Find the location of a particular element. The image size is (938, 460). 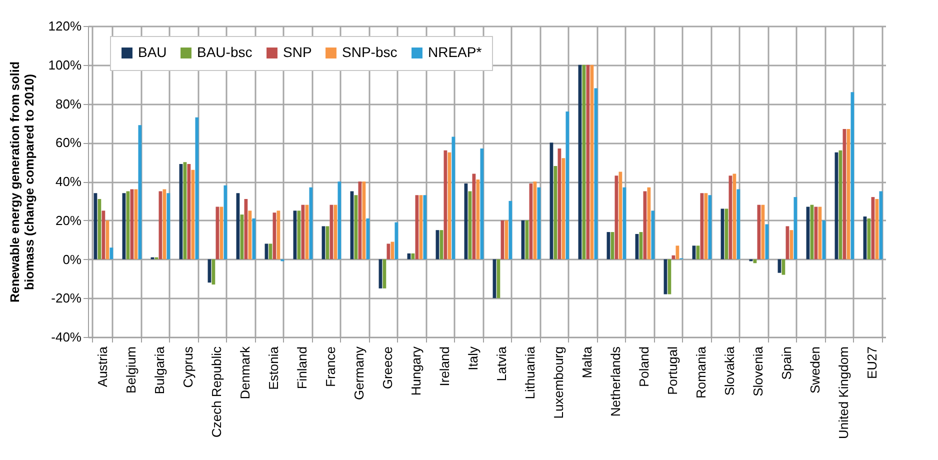

x-tick-label: Hungary is located at coordinates (416, 371).